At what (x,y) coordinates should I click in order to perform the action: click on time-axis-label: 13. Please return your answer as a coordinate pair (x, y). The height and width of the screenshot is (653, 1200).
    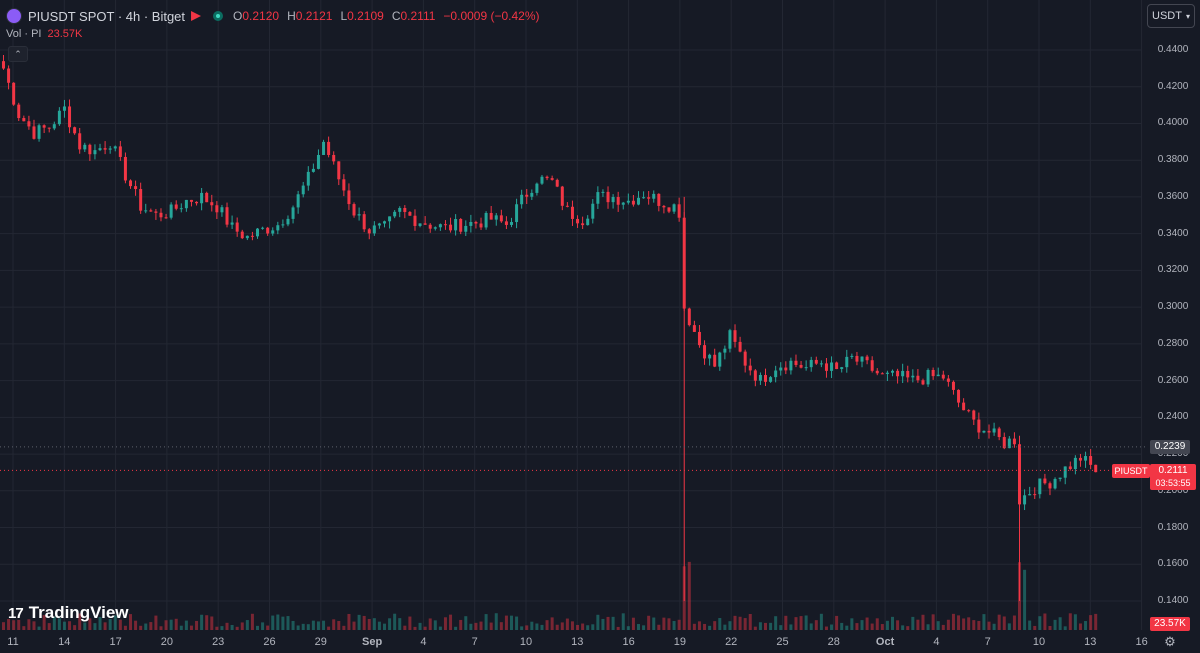
    Looking at the image, I should click on (1090, 642).